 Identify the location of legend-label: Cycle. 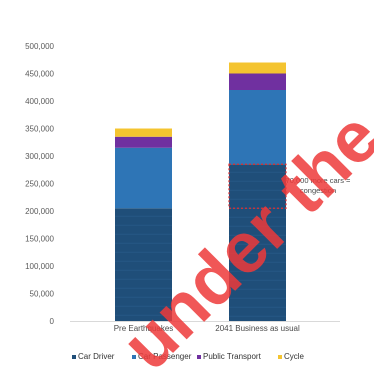
(294, 356).